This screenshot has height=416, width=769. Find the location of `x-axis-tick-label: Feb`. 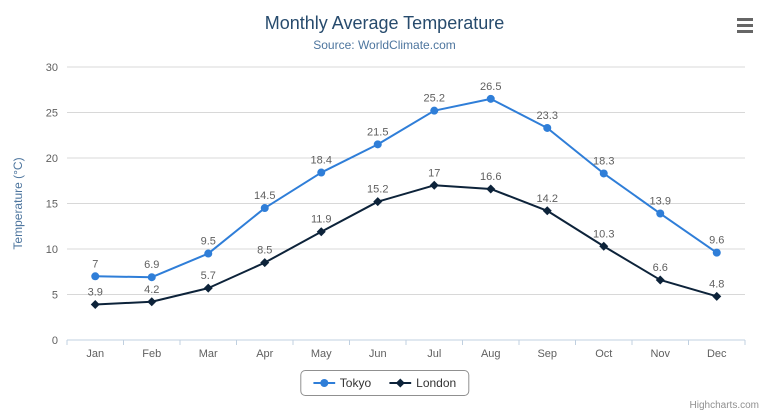

x-axis-tick-label: Feb is located at coordinates (151, 354).